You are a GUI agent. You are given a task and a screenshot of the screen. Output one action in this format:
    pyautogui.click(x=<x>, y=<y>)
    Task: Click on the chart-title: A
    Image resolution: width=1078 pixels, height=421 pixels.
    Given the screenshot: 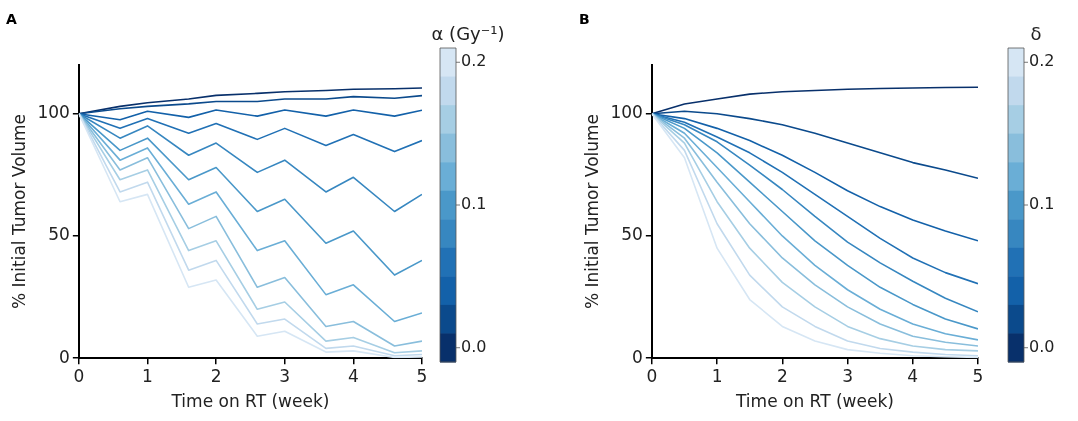 What is the action you would take?
    pyautogui.click(x=11, y=19)
    